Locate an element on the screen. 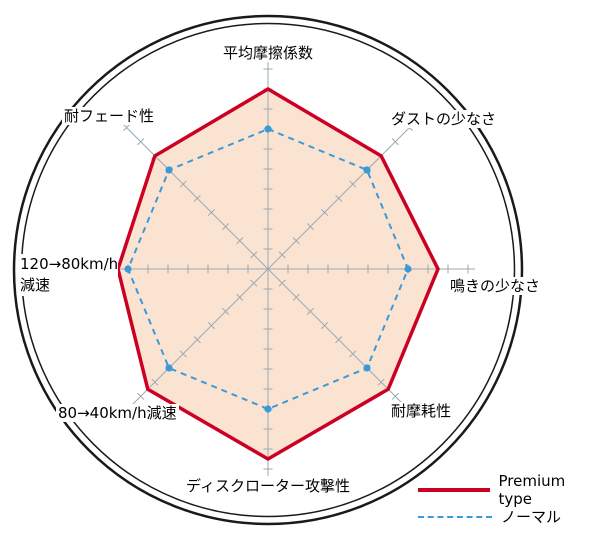 This screenshot has height=543, width=600. legend-label-premium: Premium type is located at coordinates (532, 490).